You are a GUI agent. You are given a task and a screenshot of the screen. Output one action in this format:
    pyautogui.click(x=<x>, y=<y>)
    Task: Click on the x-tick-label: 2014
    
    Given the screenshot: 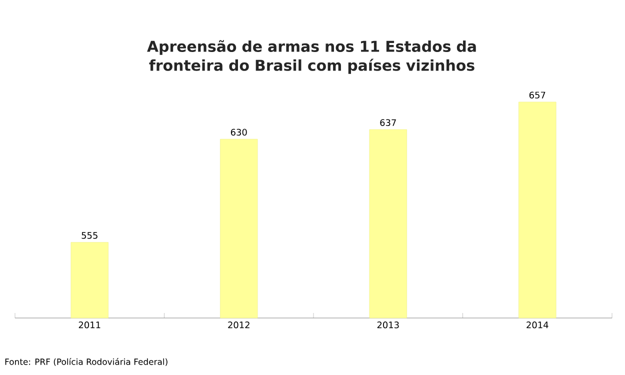 What is the action you would take?
    pyautogui.click(x=537, y=325)
    